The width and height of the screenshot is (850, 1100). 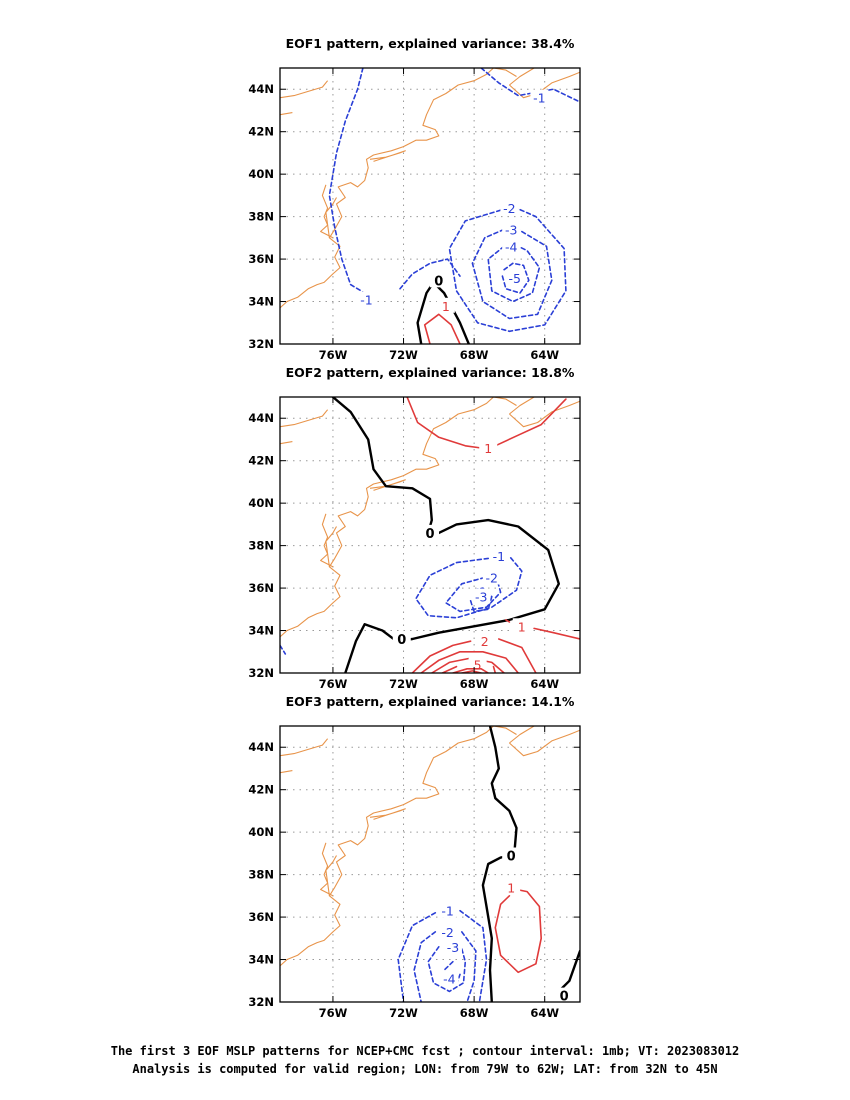 I want to click on contour-label: 5, so click(x=478, y=665).